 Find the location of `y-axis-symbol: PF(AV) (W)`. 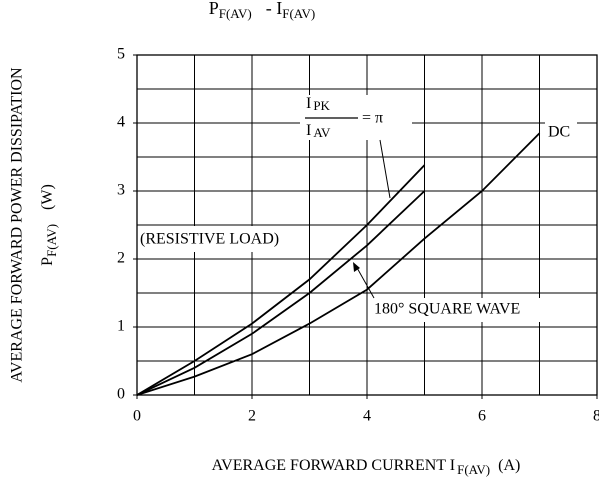

y-axis-symbol: PF(AV) (W) is located at coordinates (49, 225).